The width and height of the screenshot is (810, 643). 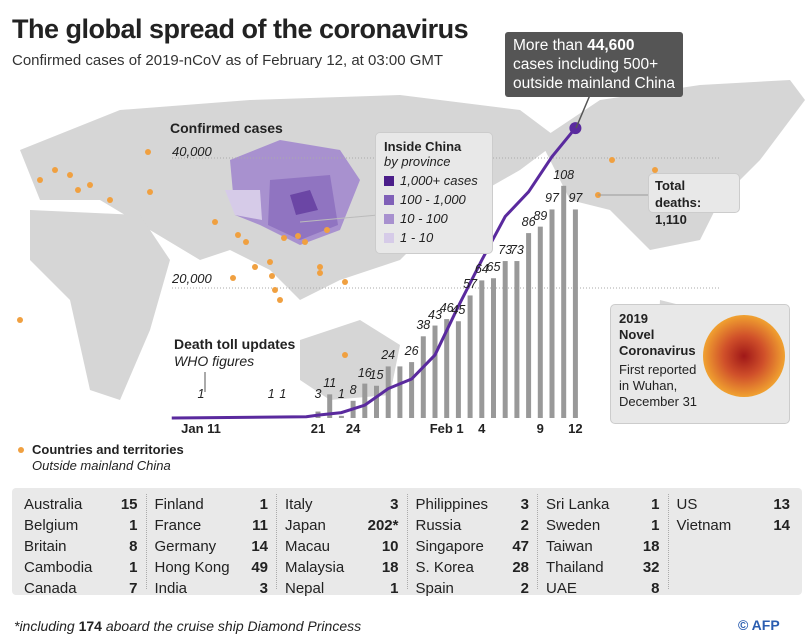 I want to click on country-name: India, so click(x=171, y=588).